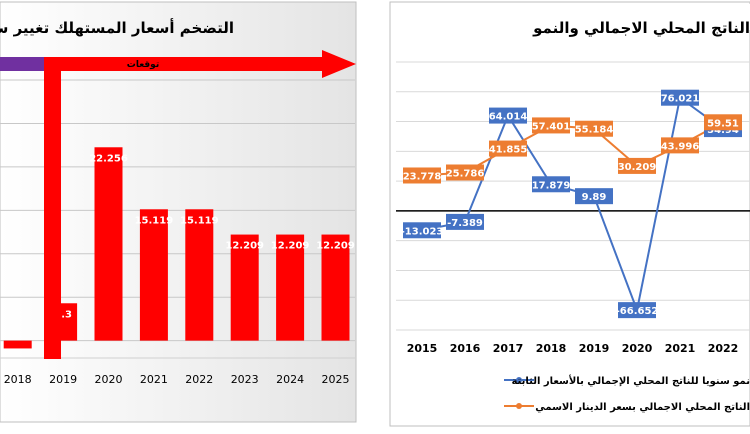  I want to click on x-tick-label: 2015, so click(422, 348).